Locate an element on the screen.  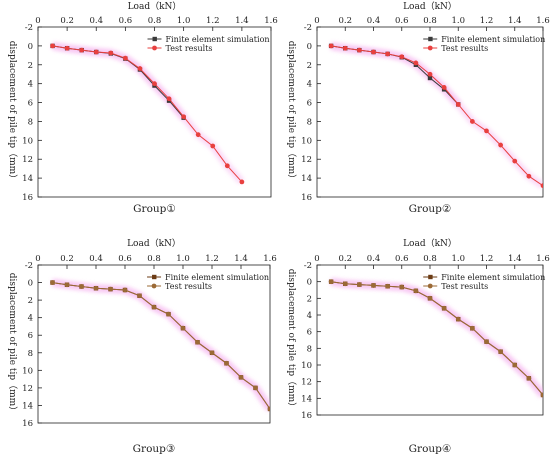
panel-caption: Group③ is located at coordinates (154, 449).